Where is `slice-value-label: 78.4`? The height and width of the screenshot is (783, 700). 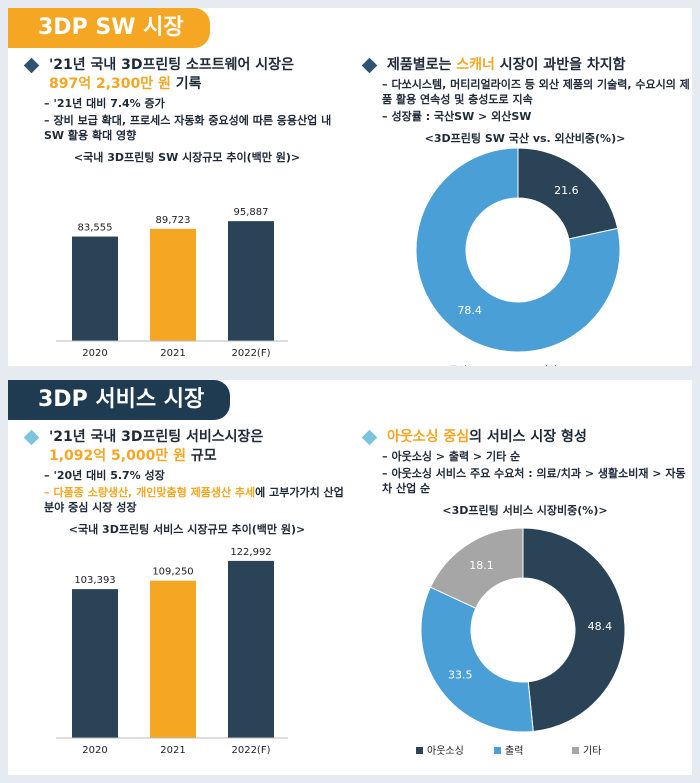 slice-value-label: 78.4 is located at coordinates (469, 310).